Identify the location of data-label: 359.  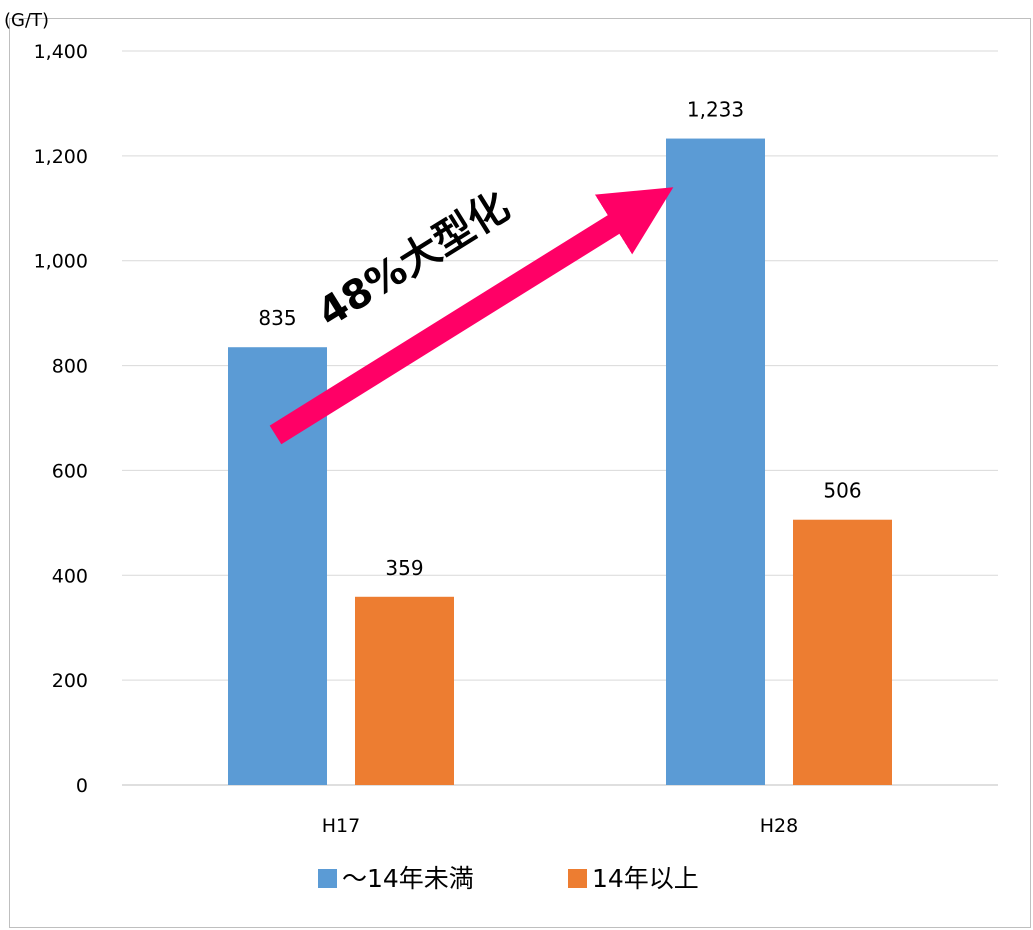
(404, 568).